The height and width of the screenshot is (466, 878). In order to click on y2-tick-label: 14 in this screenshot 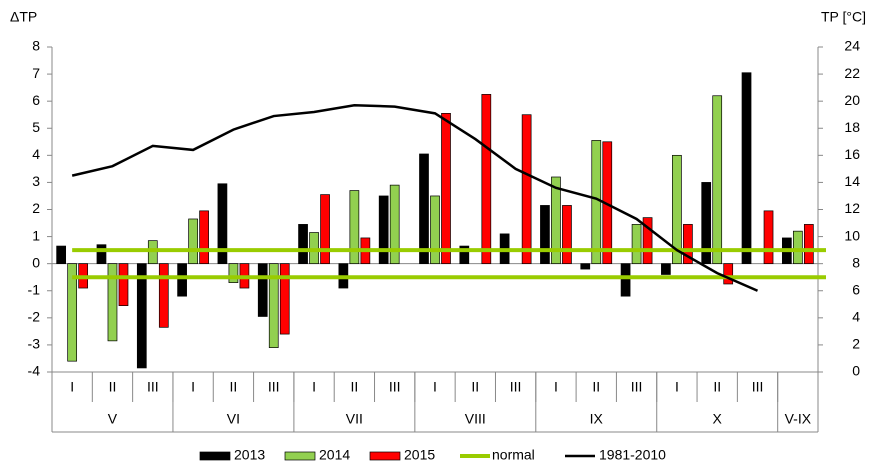, I will do `click(852, 181)`.